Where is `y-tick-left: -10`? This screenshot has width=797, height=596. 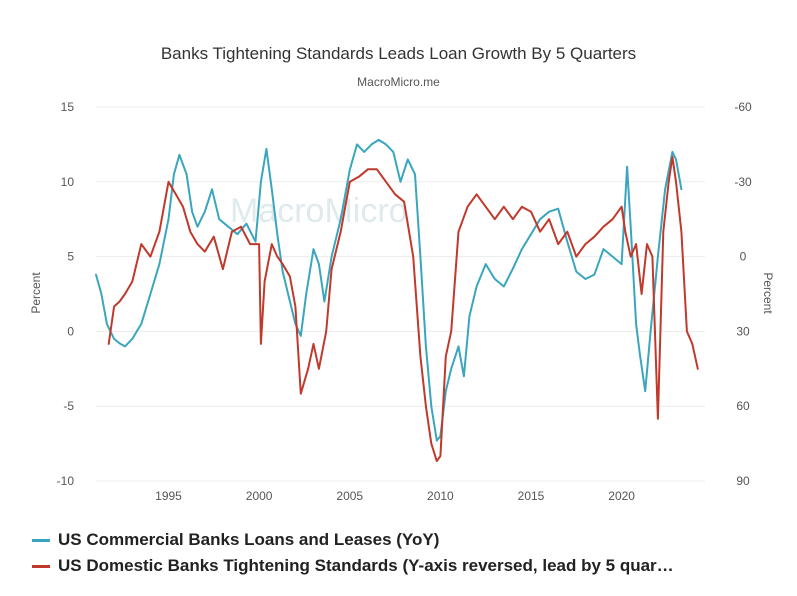
y-tick-left: -10 is located at coordinates (66, 481).